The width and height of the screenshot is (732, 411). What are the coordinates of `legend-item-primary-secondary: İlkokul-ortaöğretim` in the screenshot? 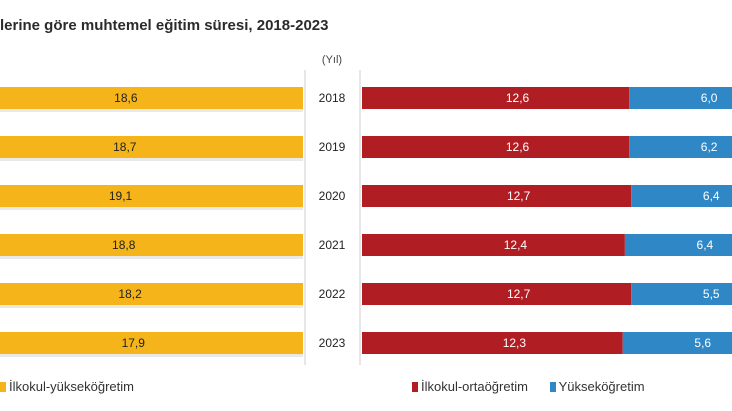 It's located at (472, 386).